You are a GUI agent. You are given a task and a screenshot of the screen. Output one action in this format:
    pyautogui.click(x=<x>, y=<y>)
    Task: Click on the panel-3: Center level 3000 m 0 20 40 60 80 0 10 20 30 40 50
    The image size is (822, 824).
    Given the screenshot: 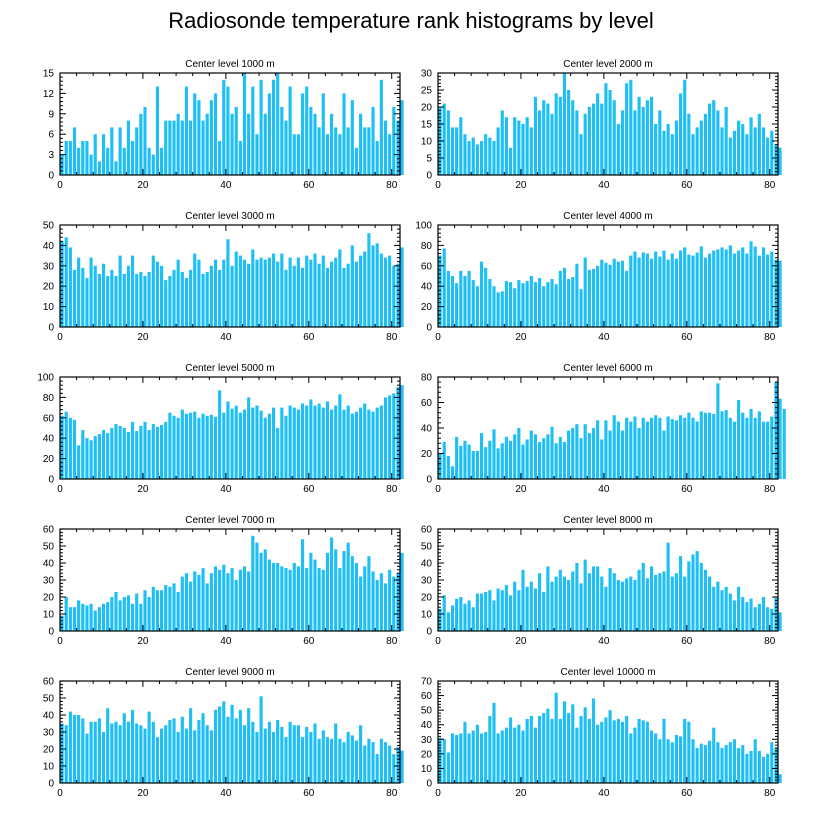 What is the action you would take?
    pyautogui.click(x=223, y=277)
    